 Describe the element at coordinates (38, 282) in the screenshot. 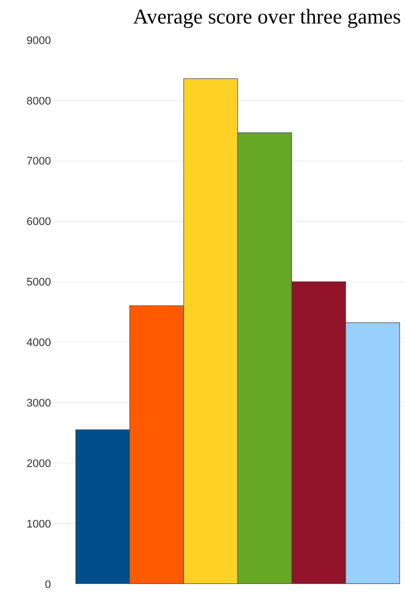

I see `y-tick-label: 5000` at that location.